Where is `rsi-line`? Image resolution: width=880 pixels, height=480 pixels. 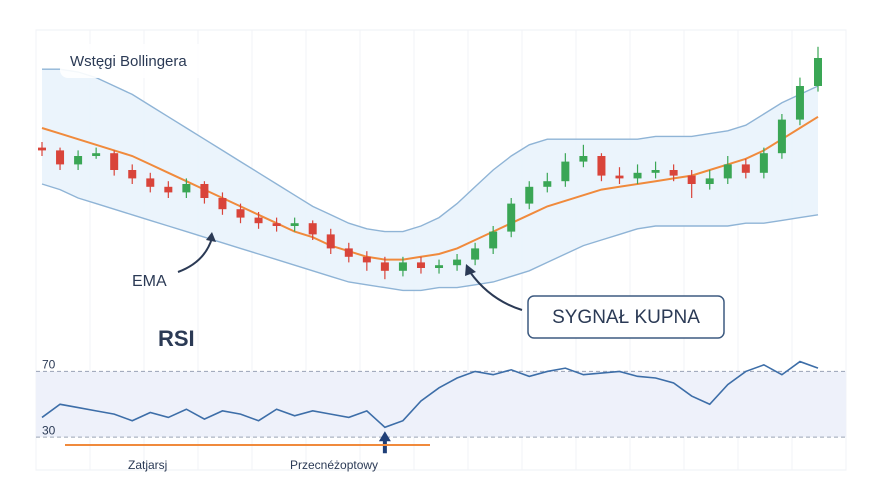
rsi-line is located at coordinates (430, 394).